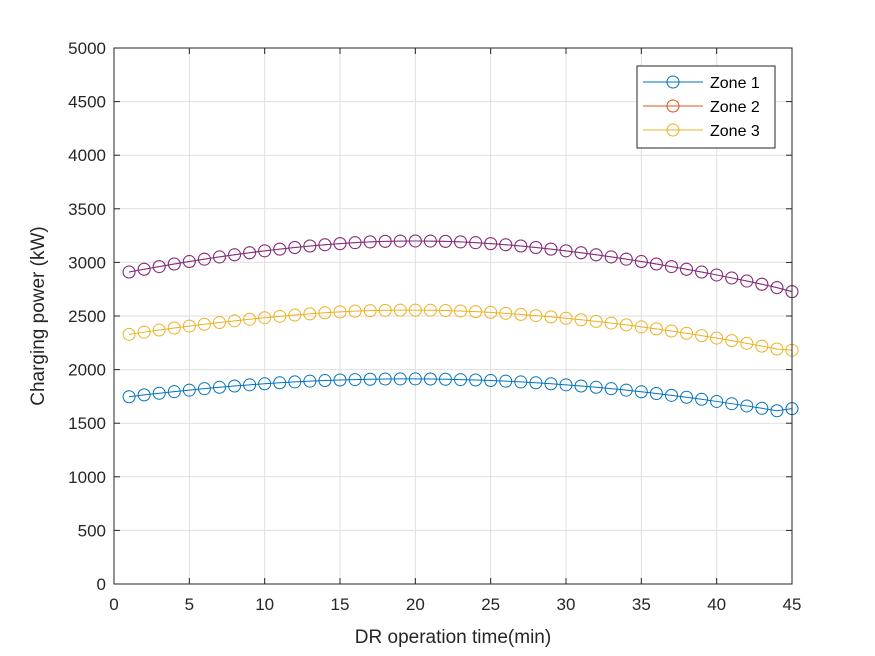 Image resolution: width=875 pixels, height=656 pixels. I want to click on y-axis-label: Charging power (kW), so click(38, 316).